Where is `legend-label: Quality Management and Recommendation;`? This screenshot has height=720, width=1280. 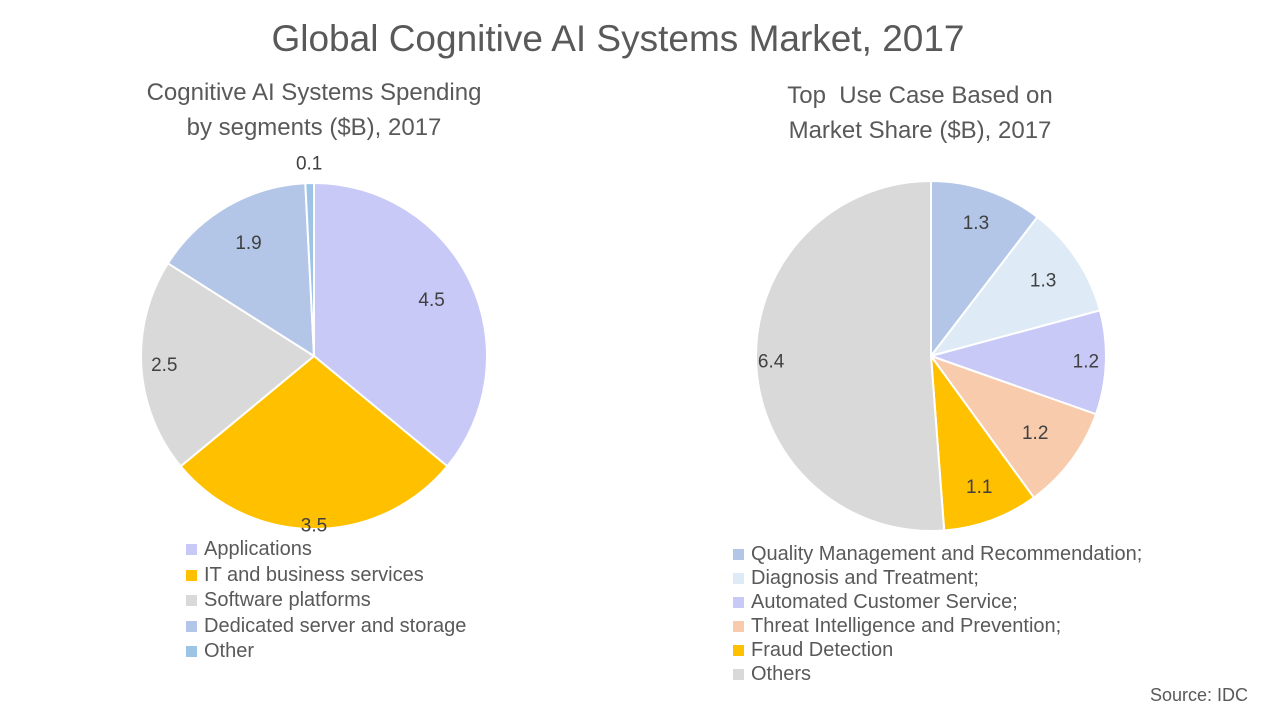
legend-label: Quality Management and Recommendation; is located at coordinates (947, 553).